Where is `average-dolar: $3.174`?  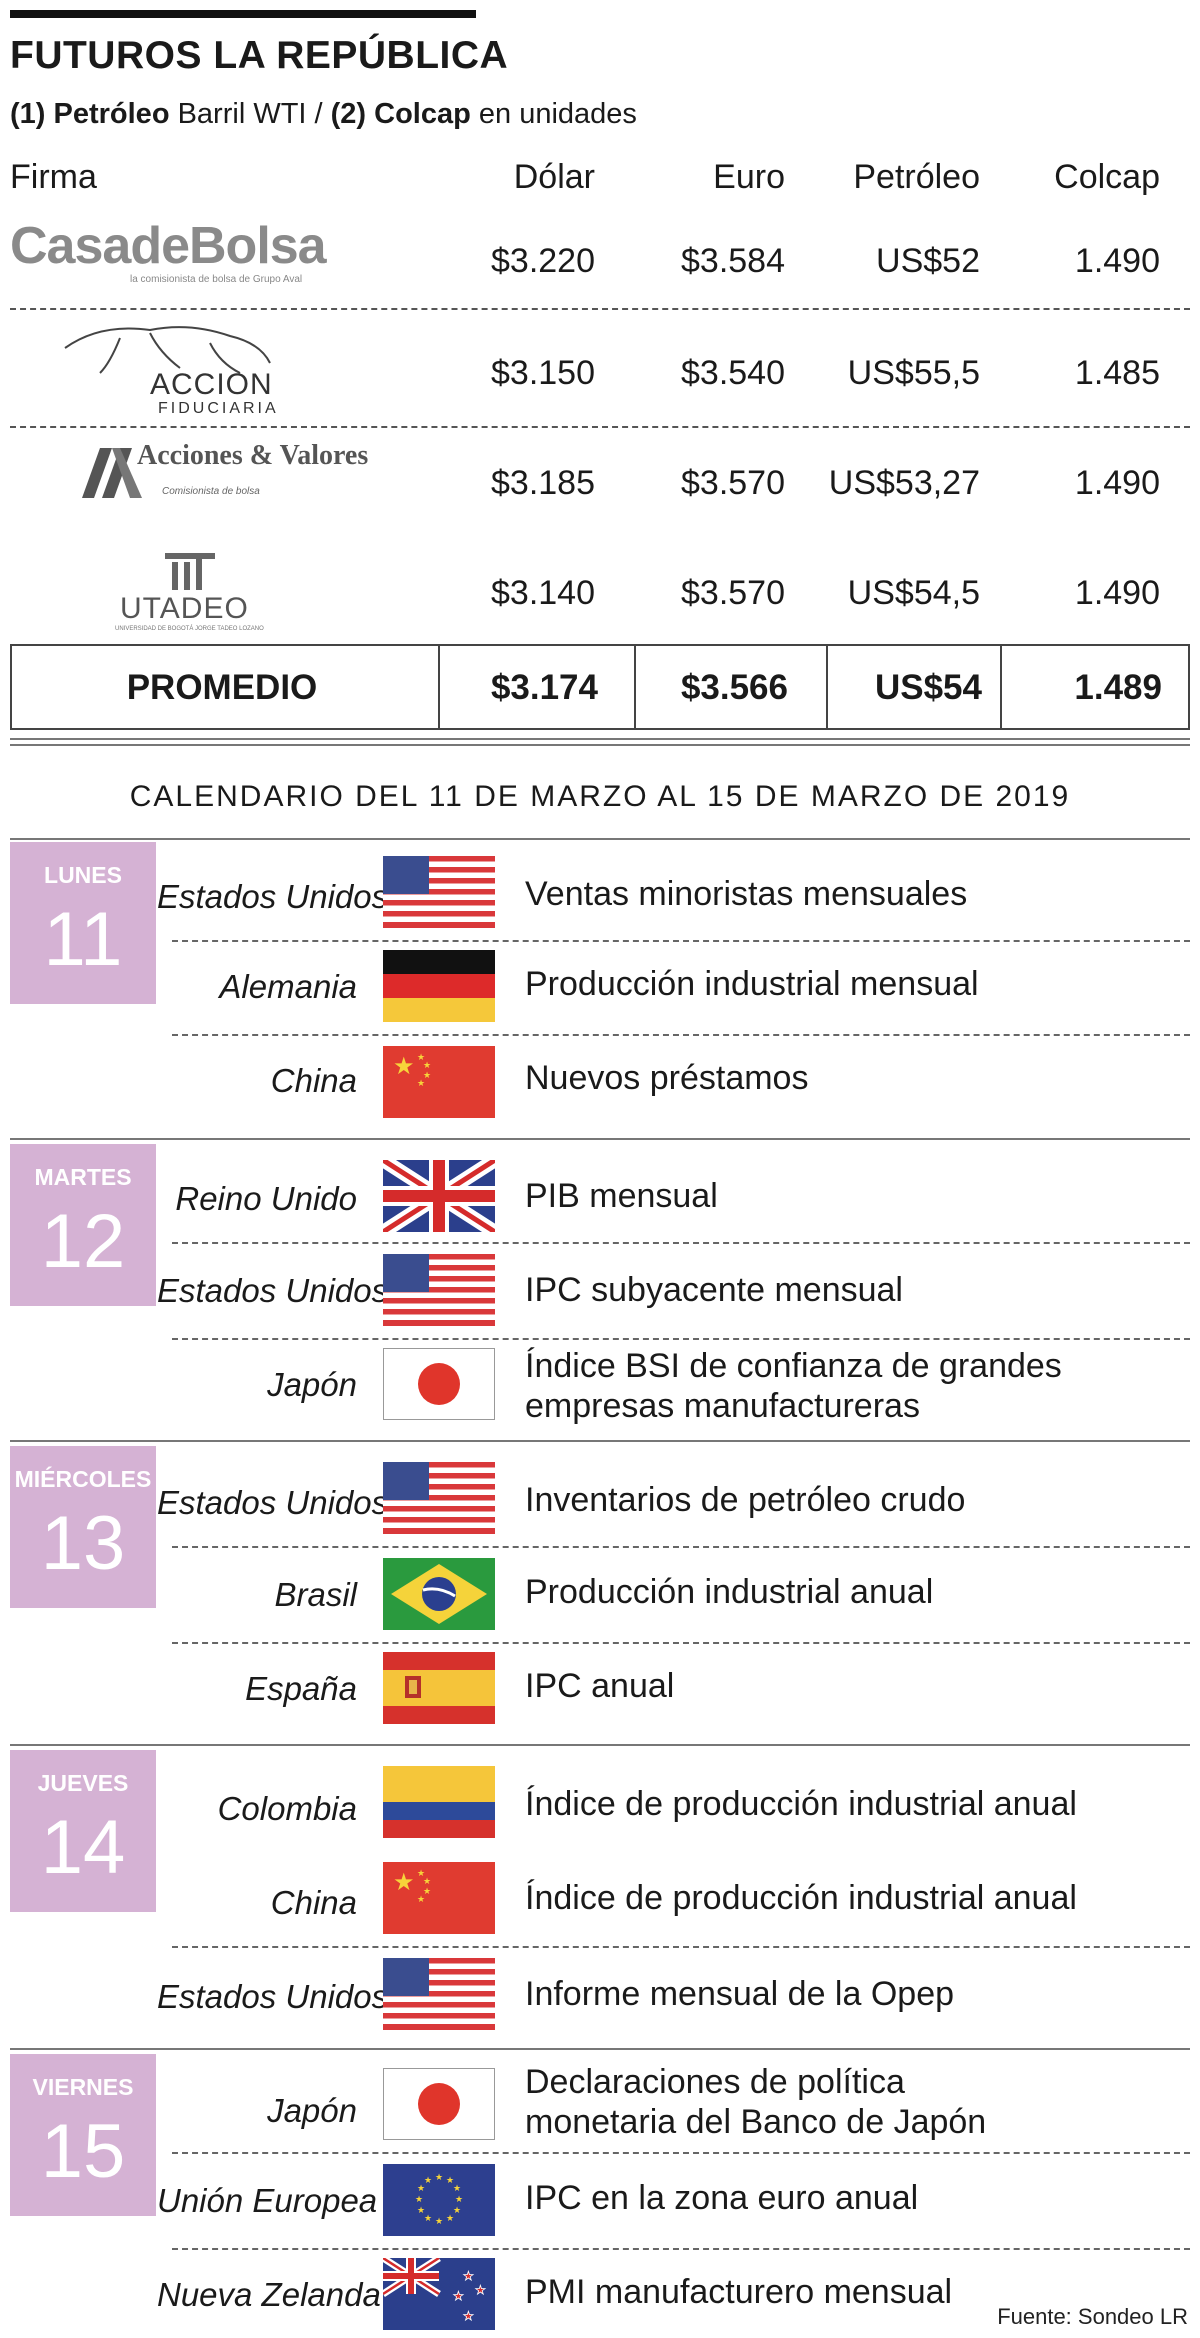
average-dolar: $3.174 is located at coordinates (544, 687).